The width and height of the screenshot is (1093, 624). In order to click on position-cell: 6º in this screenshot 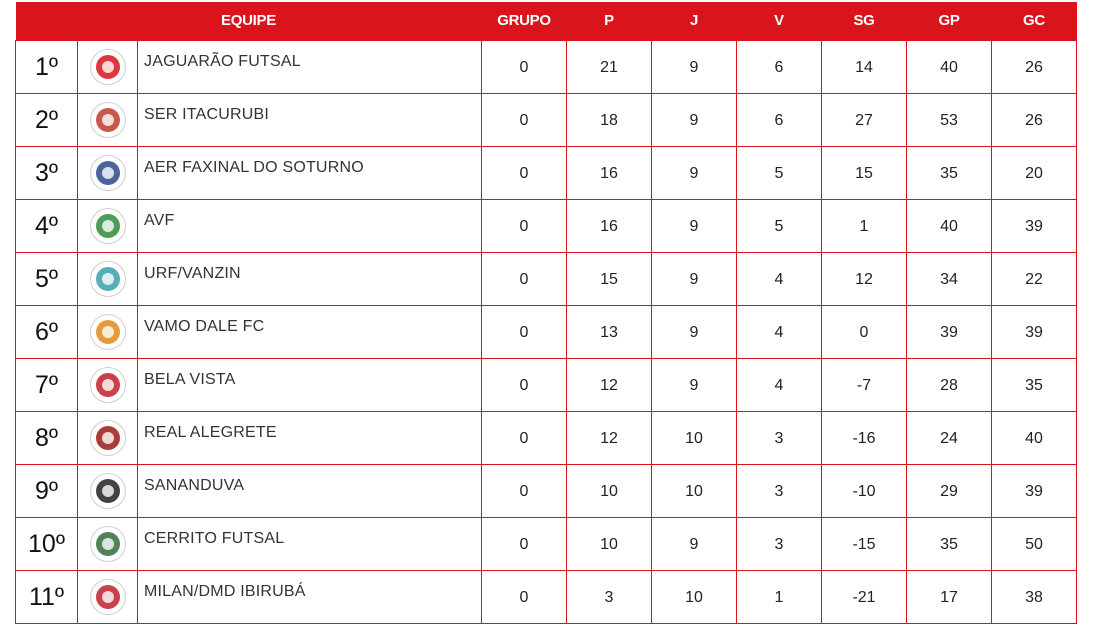, I will do `click(46, 331)`.